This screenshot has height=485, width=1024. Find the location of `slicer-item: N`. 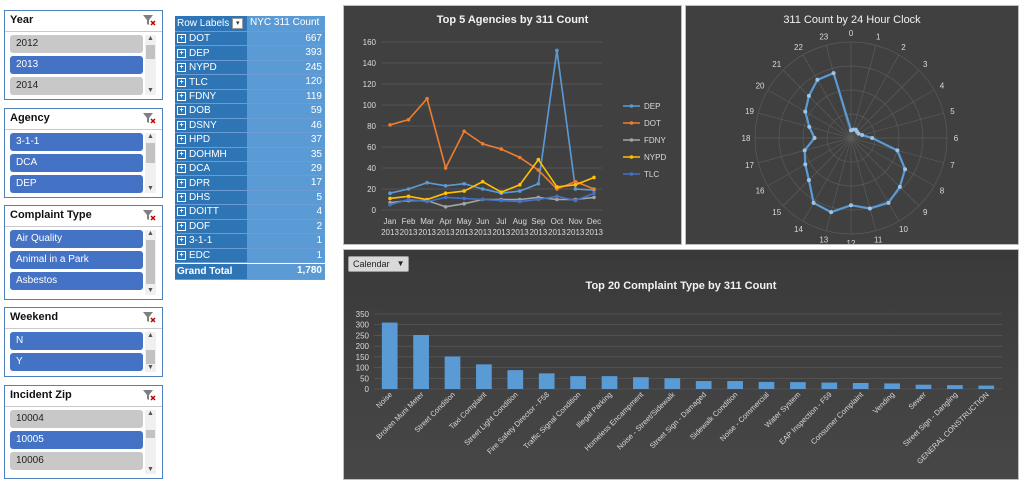

slicer-item: N is located at coordinates (76, 341).